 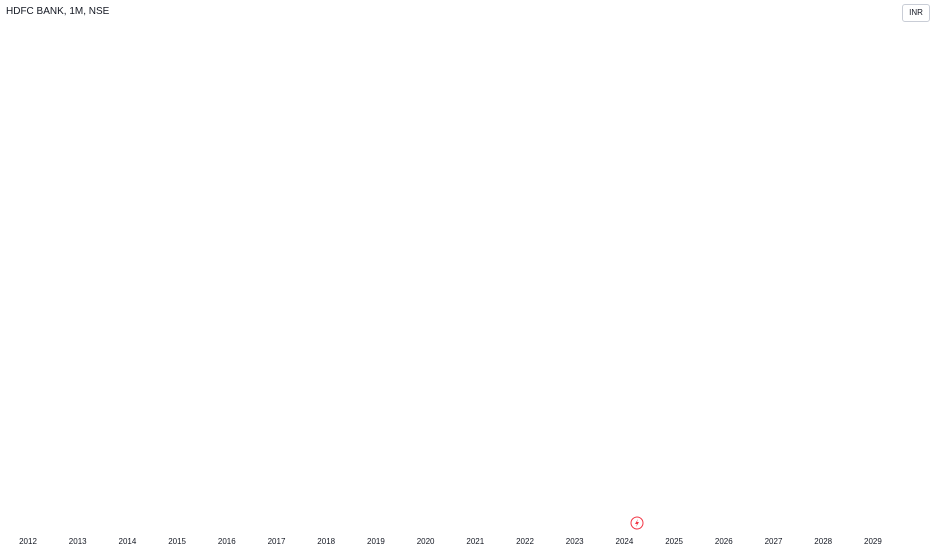 What do you see at coordinates (916, 13) in the screenshot?
I see `currency-button: INR` at bounding box center [916, 13].